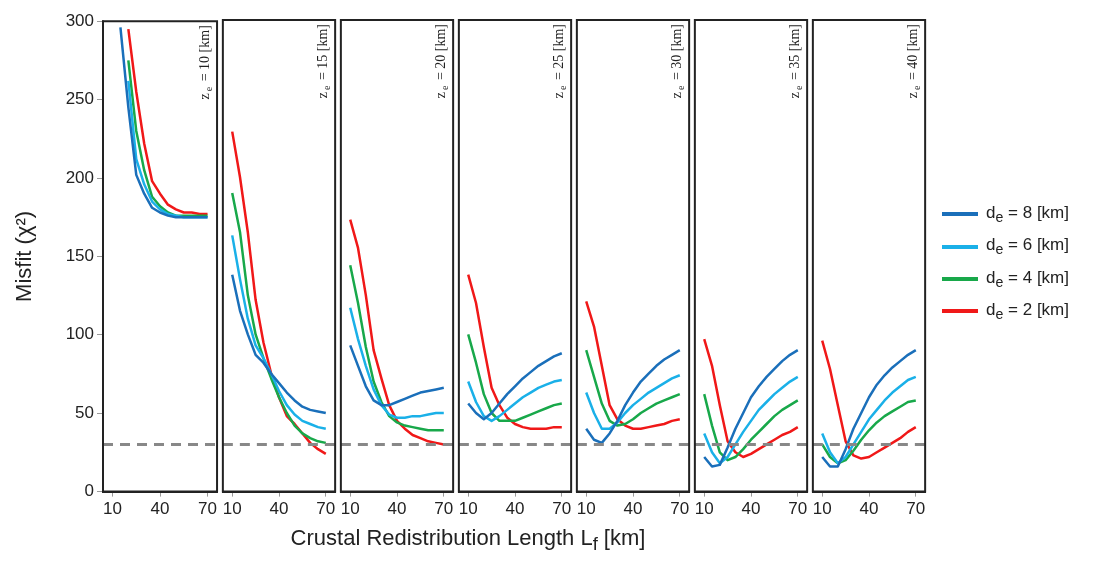 The height and width of the screenshot is (577, 1108). Describe the element at coordinates (1028, 214) in the screenshot. I see `legend-label: d$_{e}$ = 8 [km]` at that location.